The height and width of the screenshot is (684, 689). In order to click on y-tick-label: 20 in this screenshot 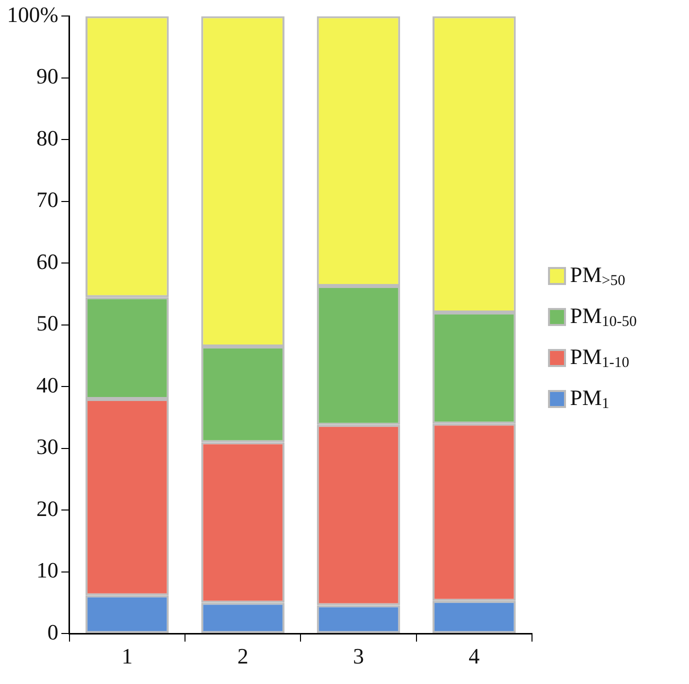, I will do `click(47, 508)`.